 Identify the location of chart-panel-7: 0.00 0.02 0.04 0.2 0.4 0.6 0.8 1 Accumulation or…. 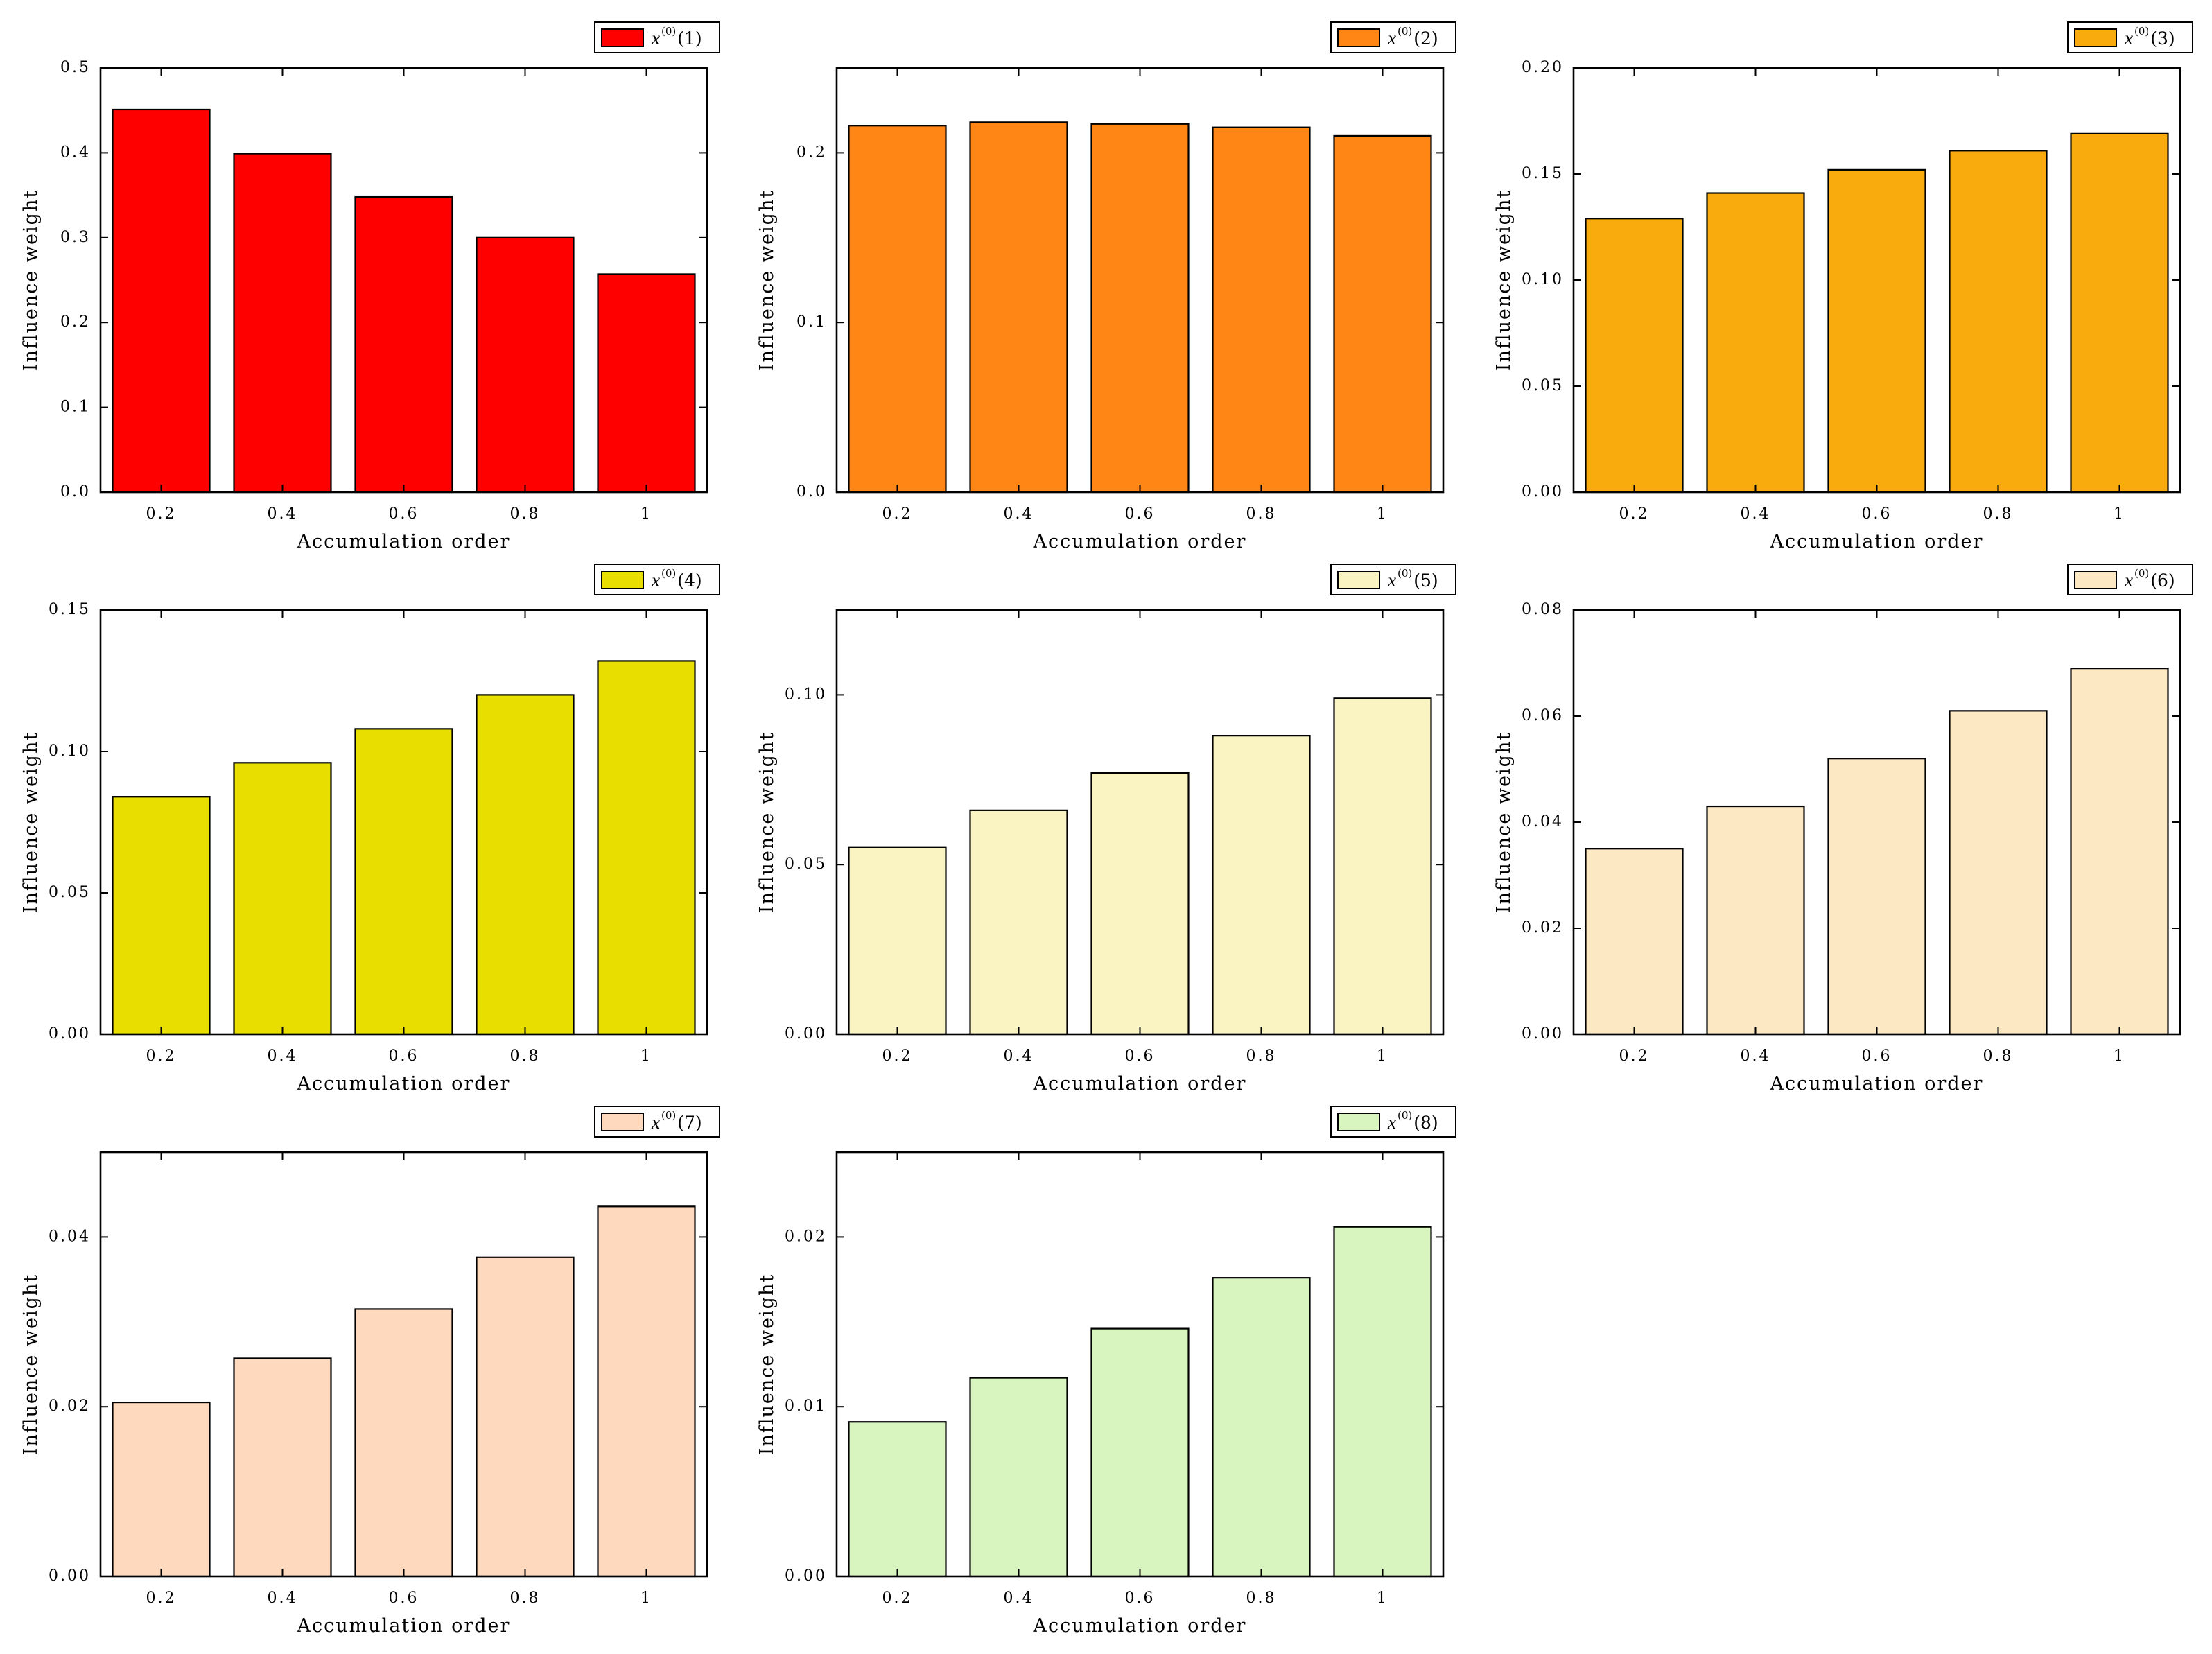
(370, 1371).